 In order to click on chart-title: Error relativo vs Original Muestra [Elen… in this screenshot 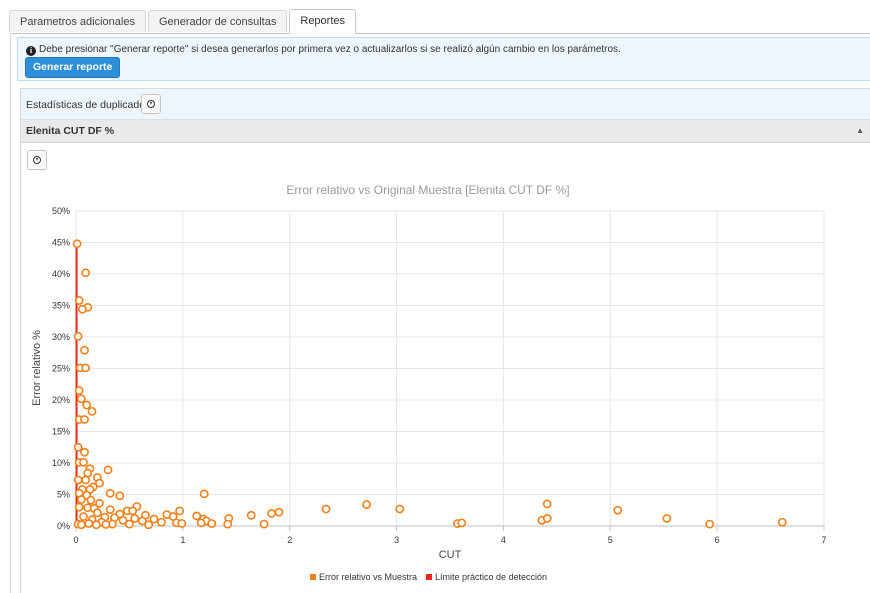, I will do `click(427, 190)`.